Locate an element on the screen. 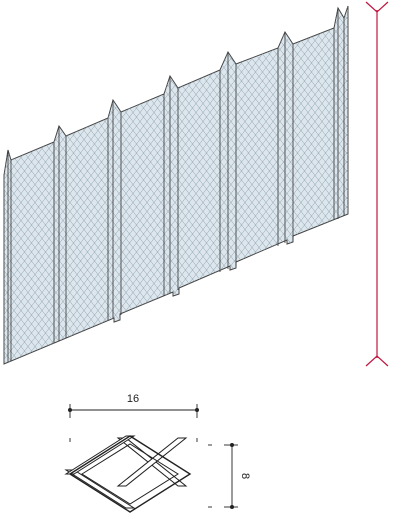 Image resolution: width=409 pixels, height=519 pixels. diamond-inner is located at coordinates (130, 474).